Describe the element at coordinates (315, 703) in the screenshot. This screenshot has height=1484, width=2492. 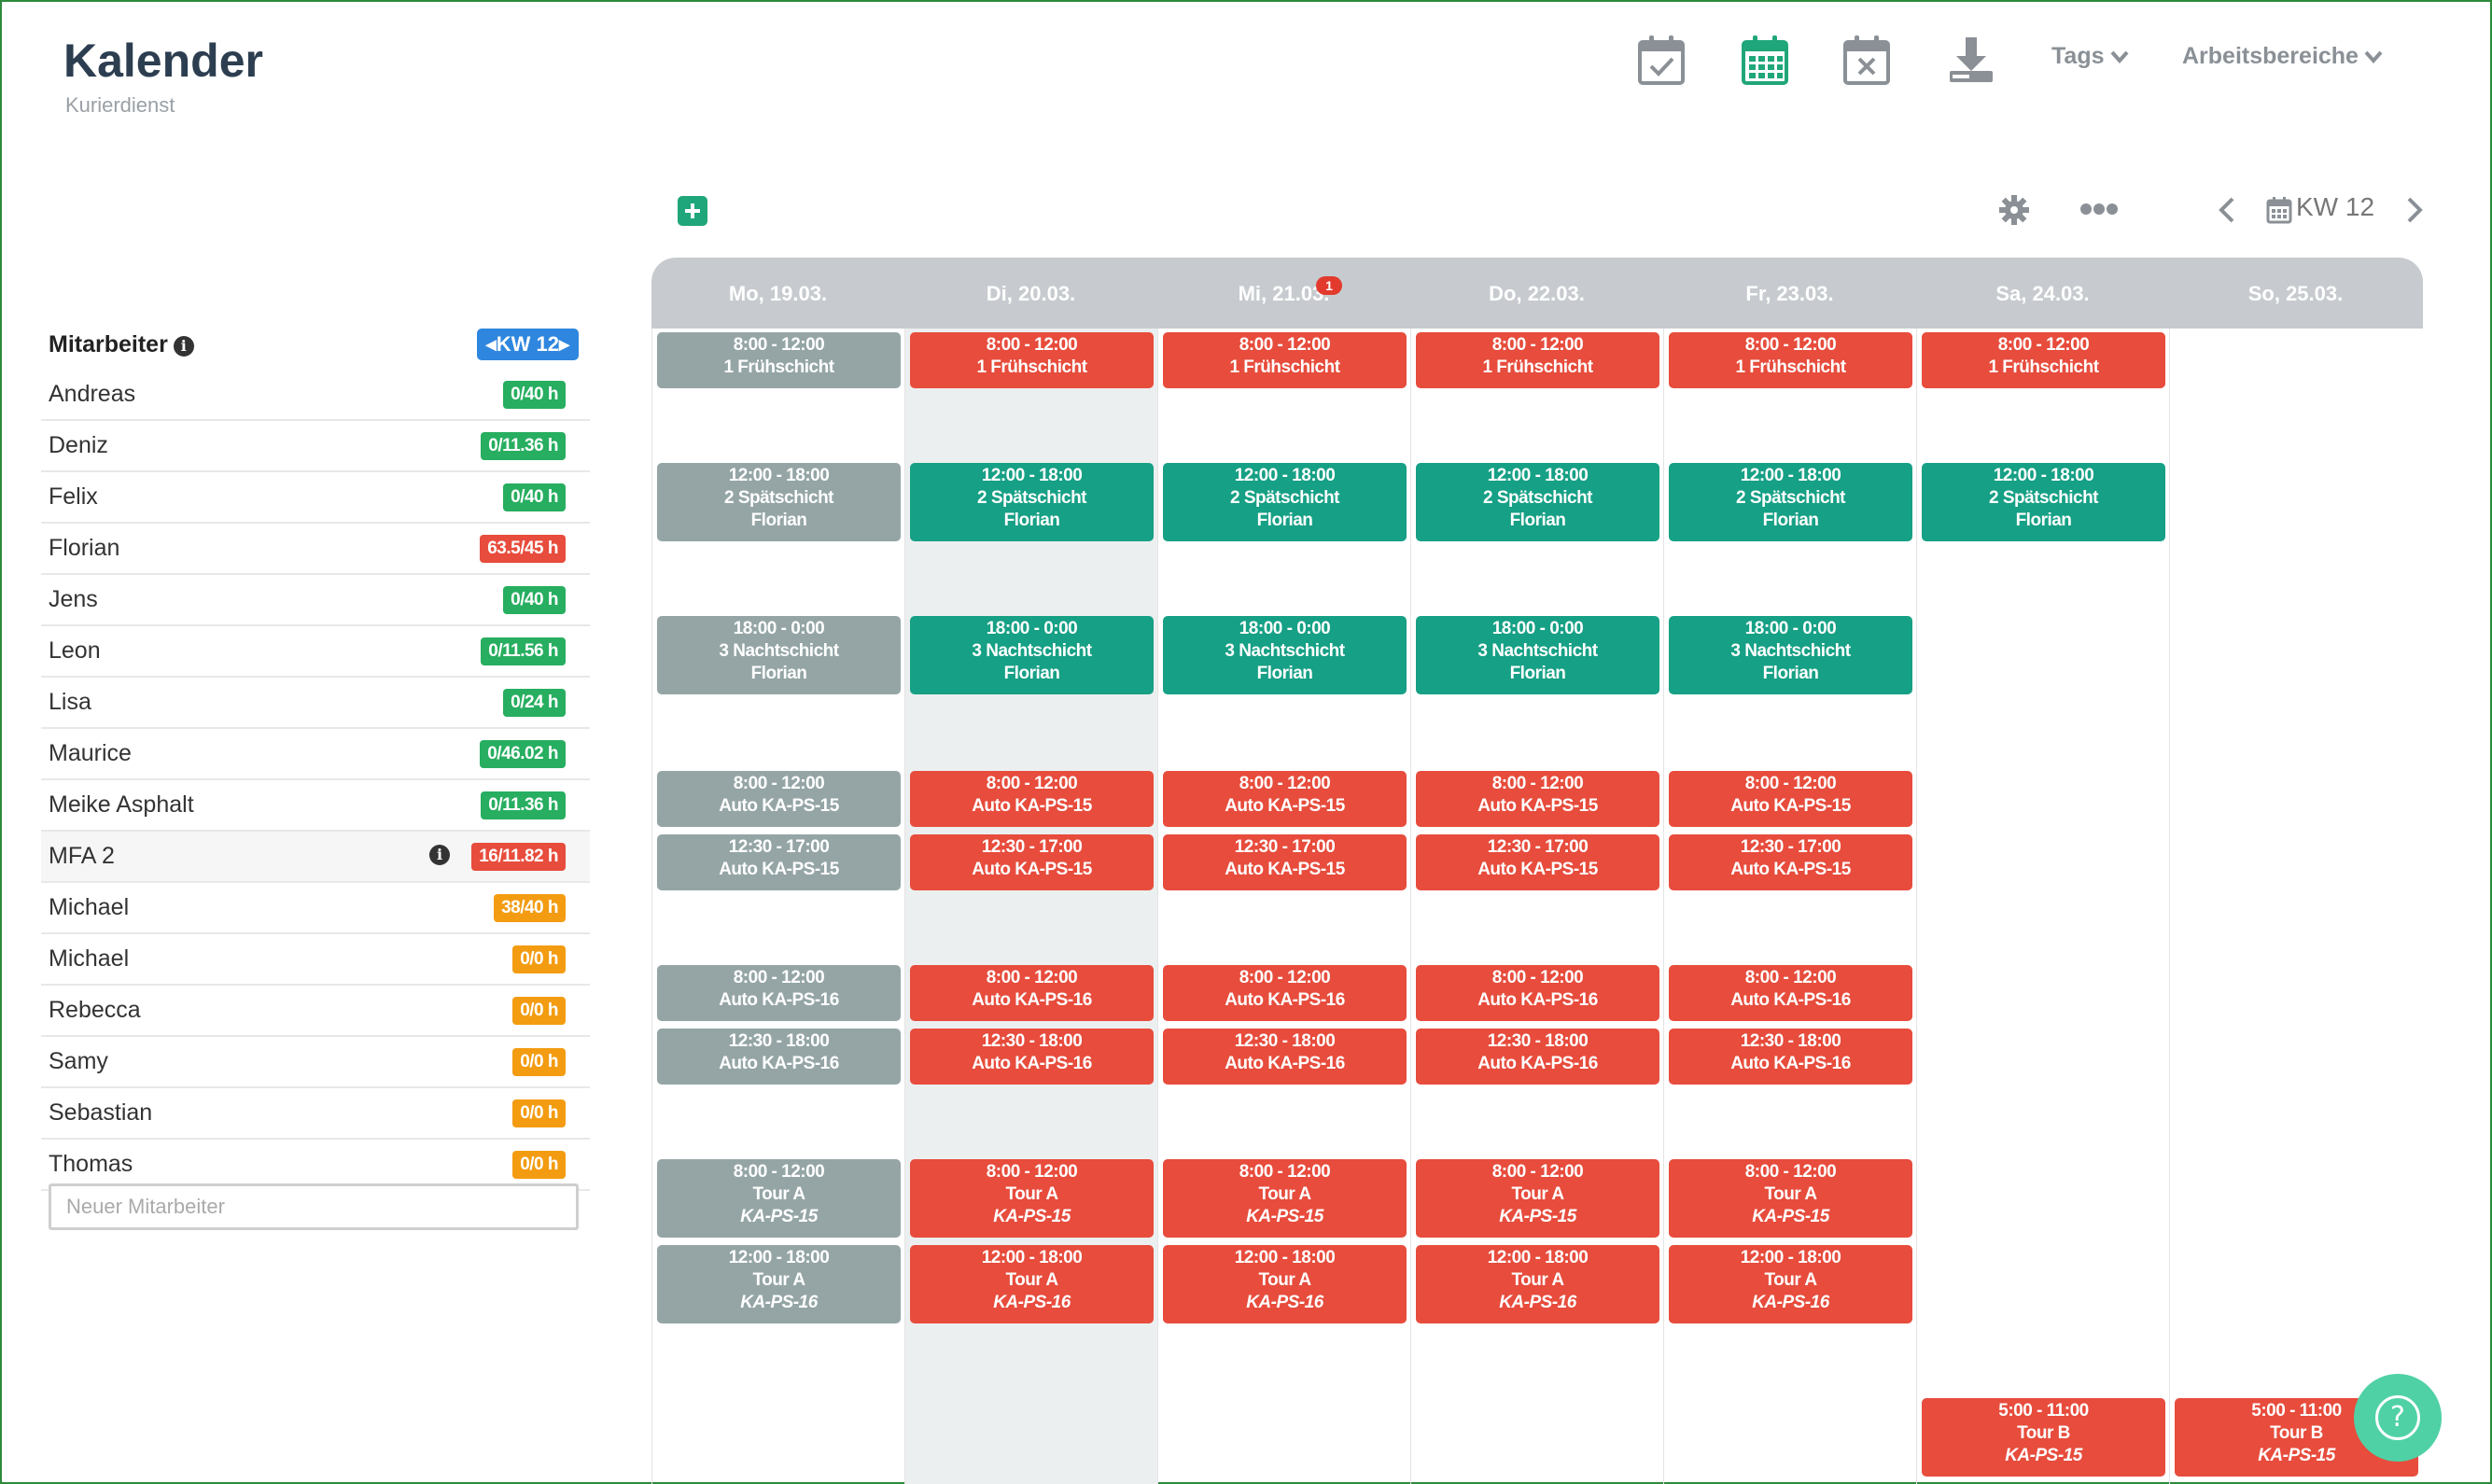
I see `employee-row: Lisa 0/24 h` at that location.